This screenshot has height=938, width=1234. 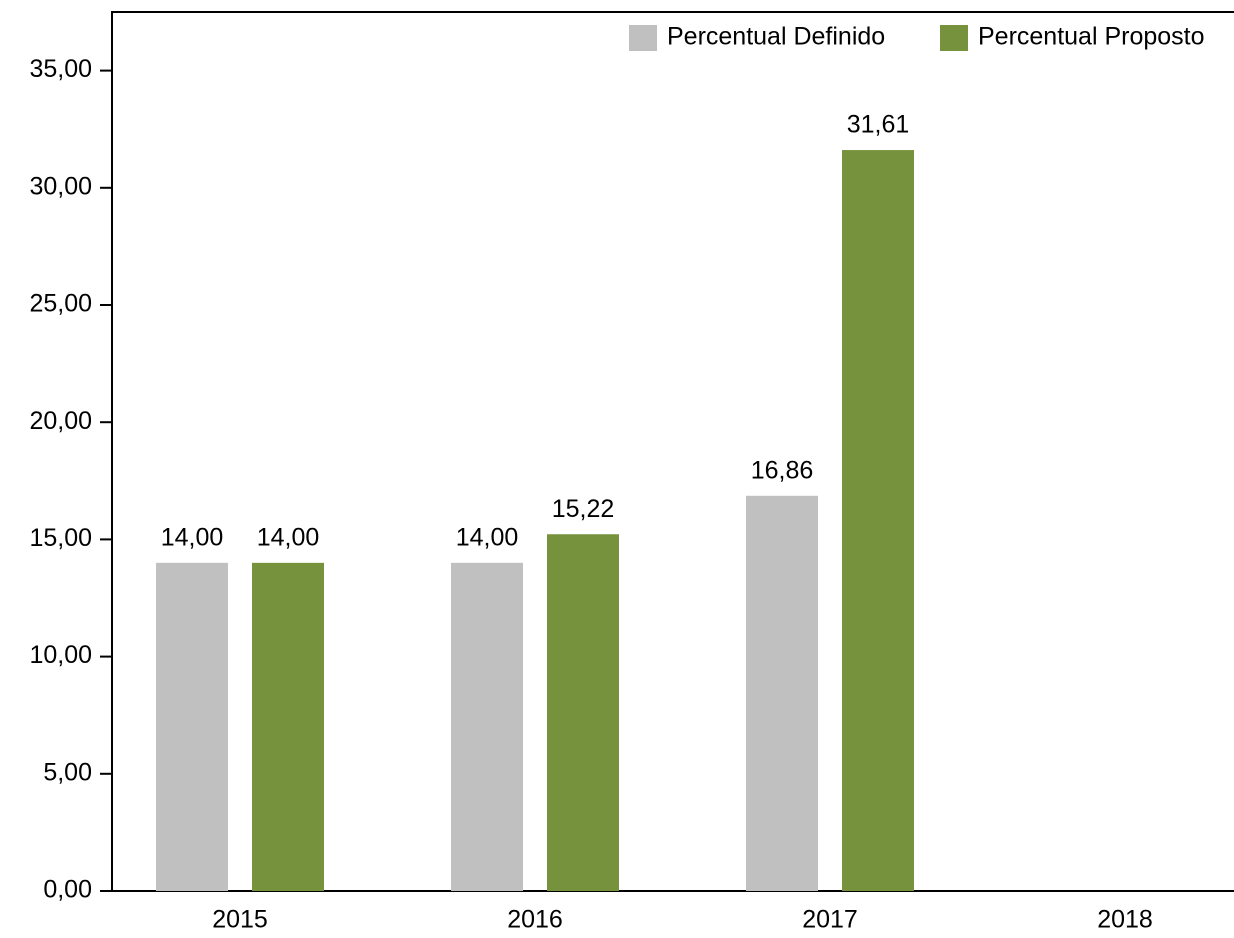 What do you see at coordinates (776, 37) in the screenshot?
I see `legend-label: Percentual Definido` at bounding box center [776, 37].